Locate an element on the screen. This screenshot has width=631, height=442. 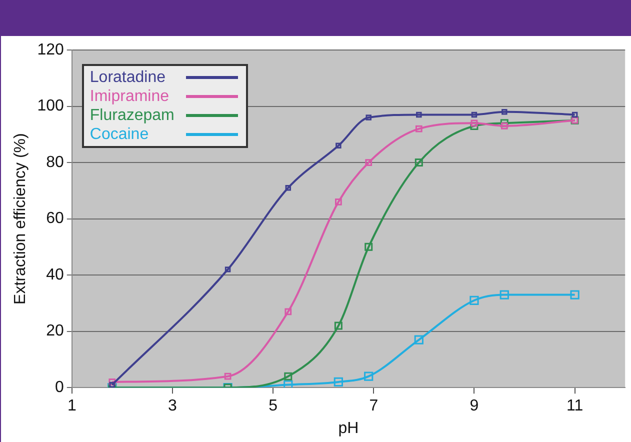
legend-label: Cocaine is located at coordinates (119, 134).